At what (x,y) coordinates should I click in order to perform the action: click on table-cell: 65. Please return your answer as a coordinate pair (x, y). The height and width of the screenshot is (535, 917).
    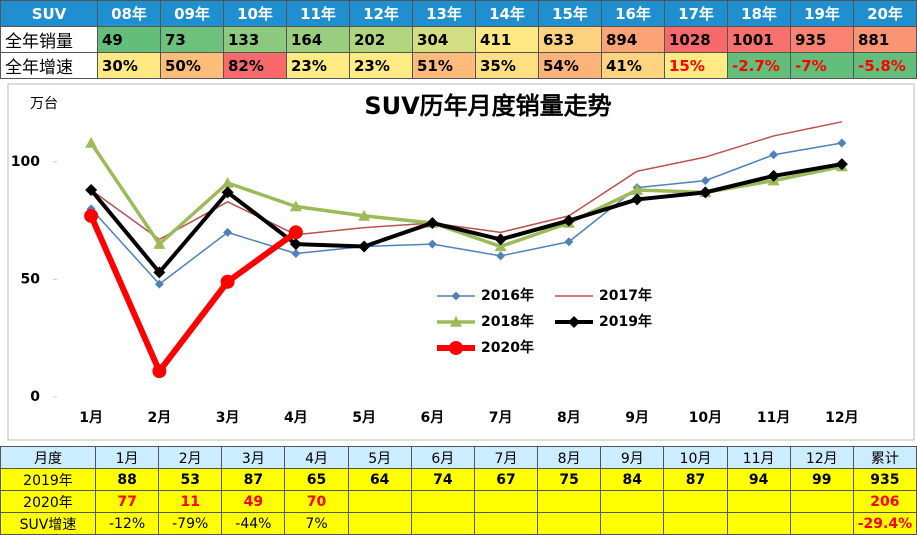
    Looking at the image, I should click on (317, 480).